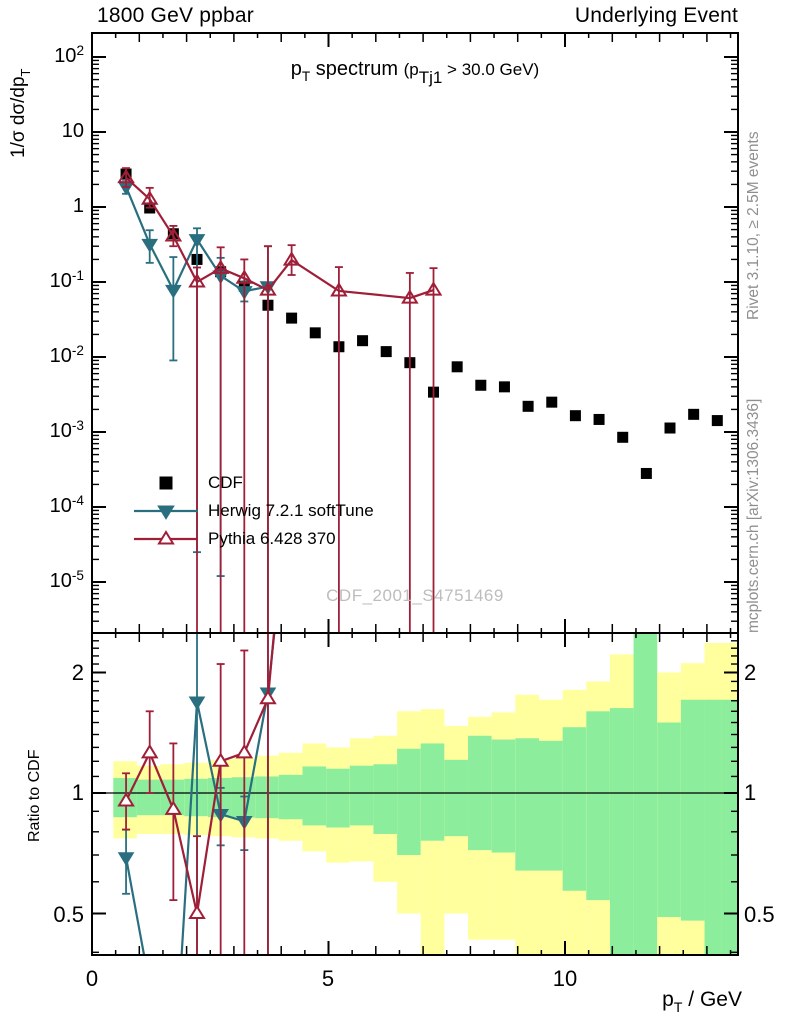  Describe the element at coordinates (253, 483) in the screenshot. I see `legend-item: CDF` at that location.